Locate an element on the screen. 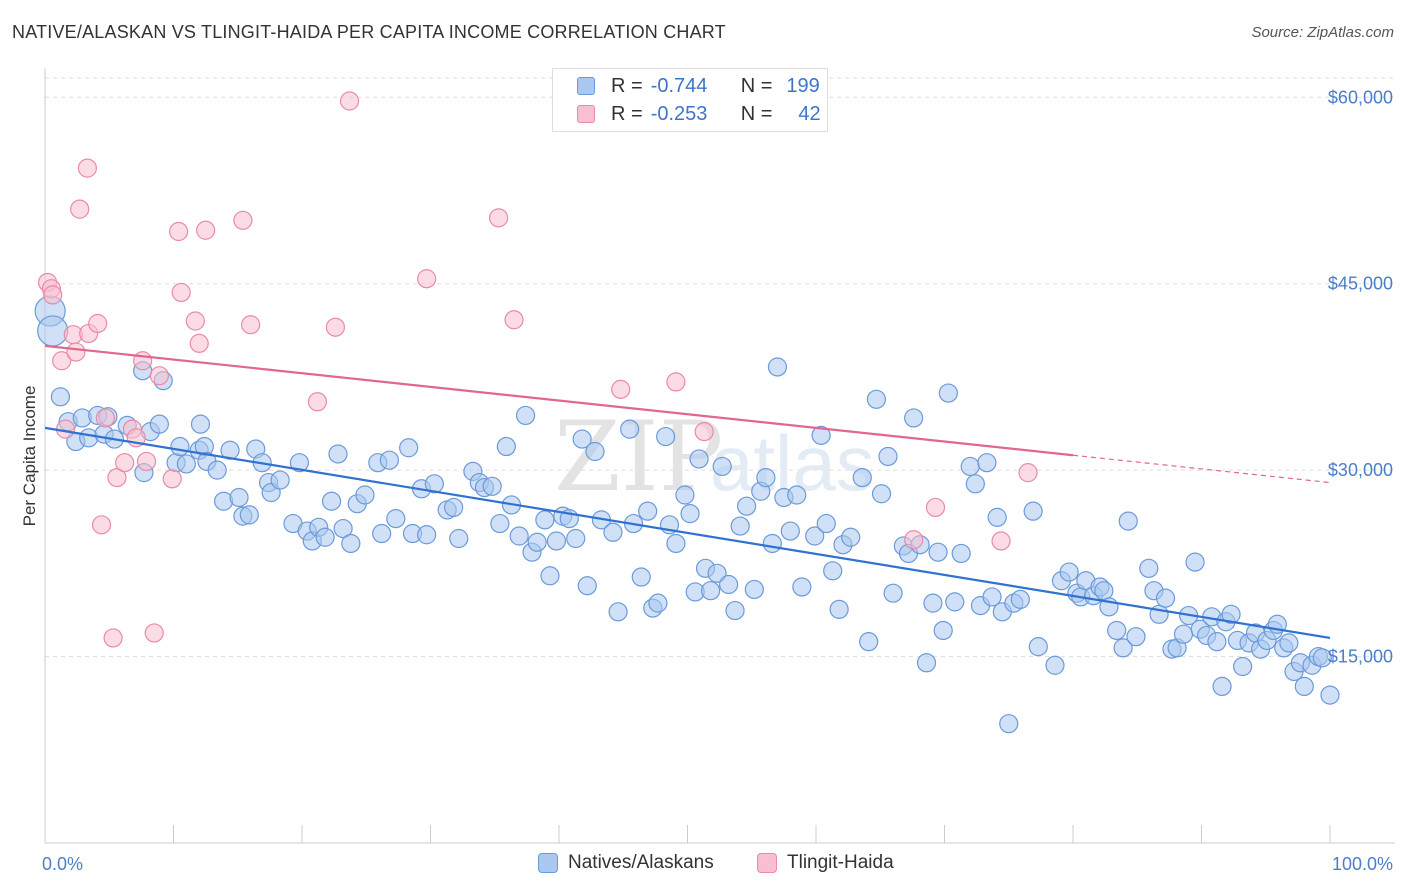 The height and width of the screenshot is (892, 1406). correlation-legend: R = -0.744 N = 199 R = -0.253 N = 42 is located at coordinates (690, 100).